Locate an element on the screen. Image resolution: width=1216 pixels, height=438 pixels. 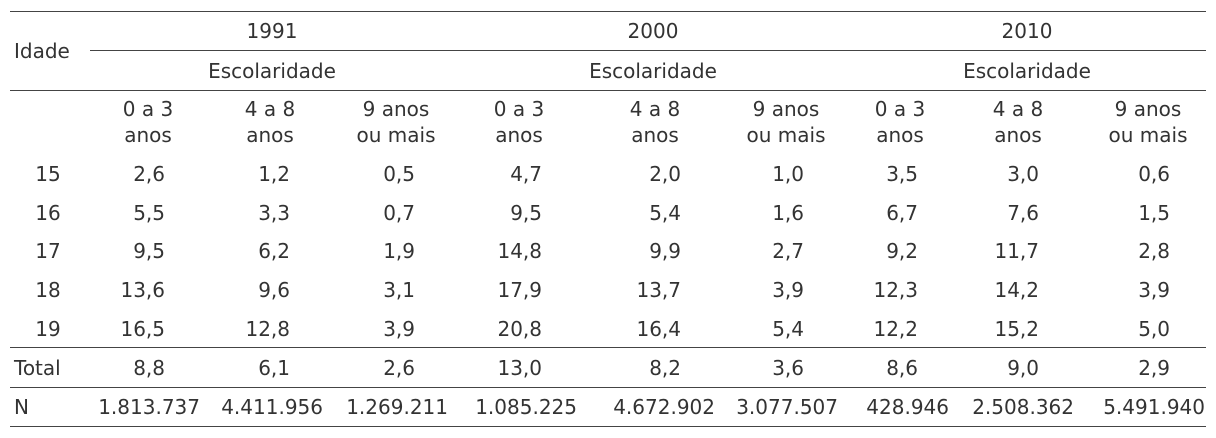
table-row-cell: 1,2 is located at coordinates (274, 174).